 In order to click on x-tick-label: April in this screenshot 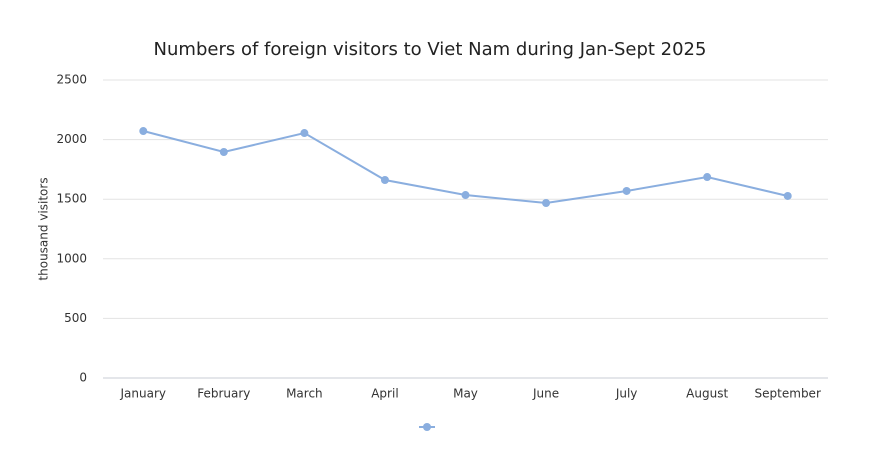, I will do `click(384, 394)`.